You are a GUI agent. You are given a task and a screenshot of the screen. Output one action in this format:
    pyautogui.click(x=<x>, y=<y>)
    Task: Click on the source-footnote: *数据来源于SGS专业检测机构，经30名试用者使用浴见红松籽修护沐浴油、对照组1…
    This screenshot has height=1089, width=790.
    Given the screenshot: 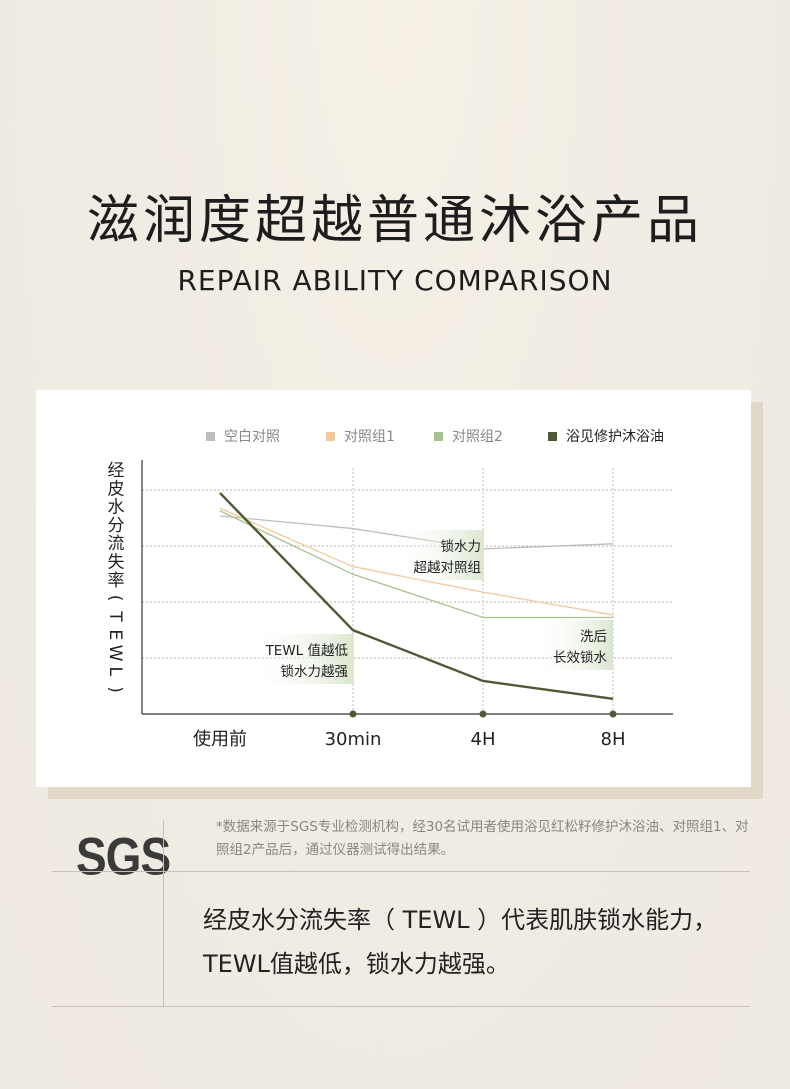 What is the action you would take?
    pyautogui.click(x=482, y=838)
    